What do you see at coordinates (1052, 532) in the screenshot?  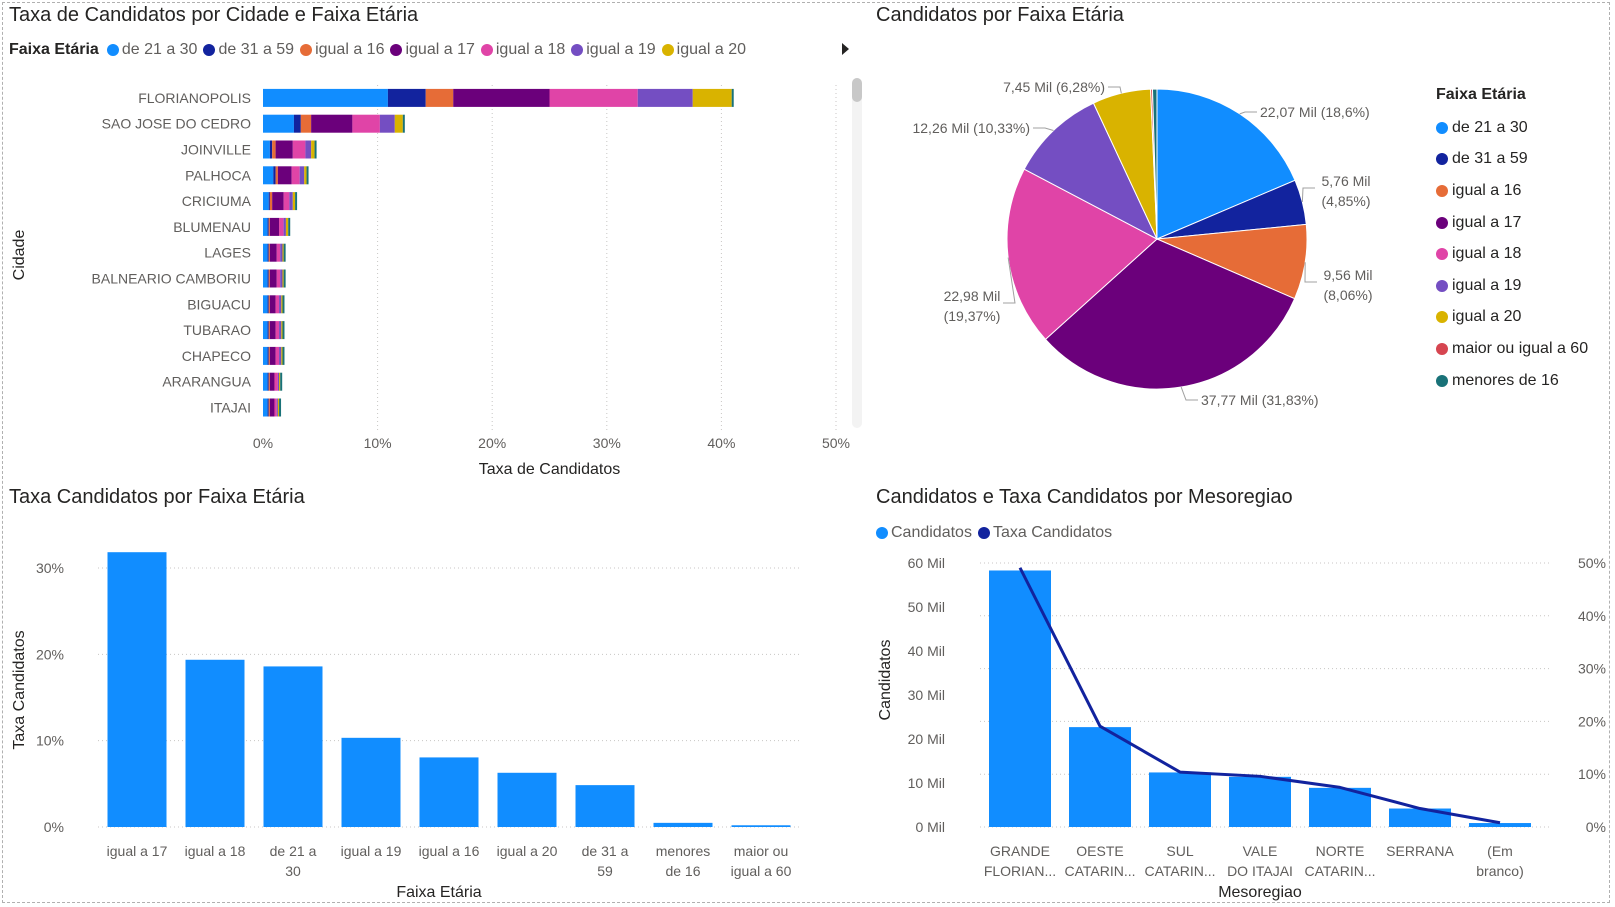 I see `legend-label: Taxa Candidatos` at bounding box center [1052, 532].